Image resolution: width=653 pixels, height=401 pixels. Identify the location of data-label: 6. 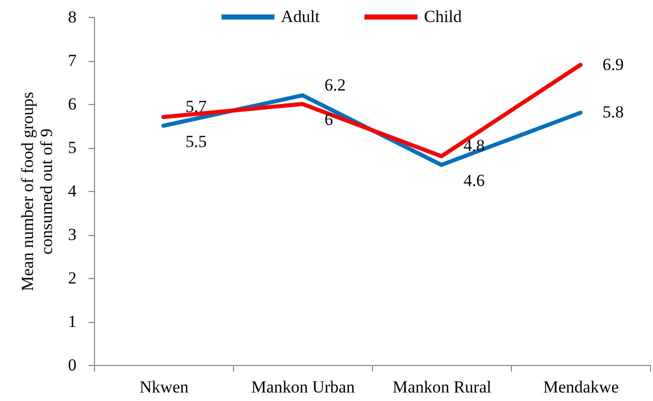
(328, 119).